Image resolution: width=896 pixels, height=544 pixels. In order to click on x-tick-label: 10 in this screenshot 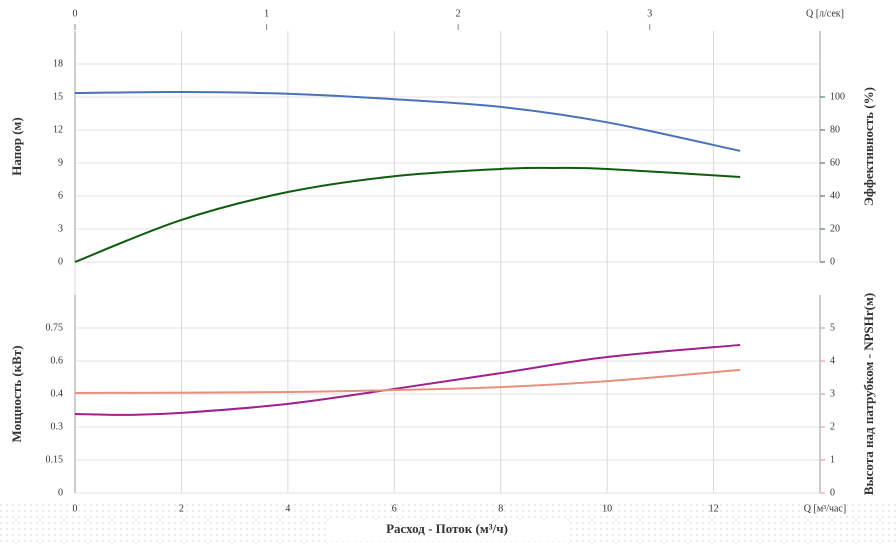, I will do `click(607, 508)`.